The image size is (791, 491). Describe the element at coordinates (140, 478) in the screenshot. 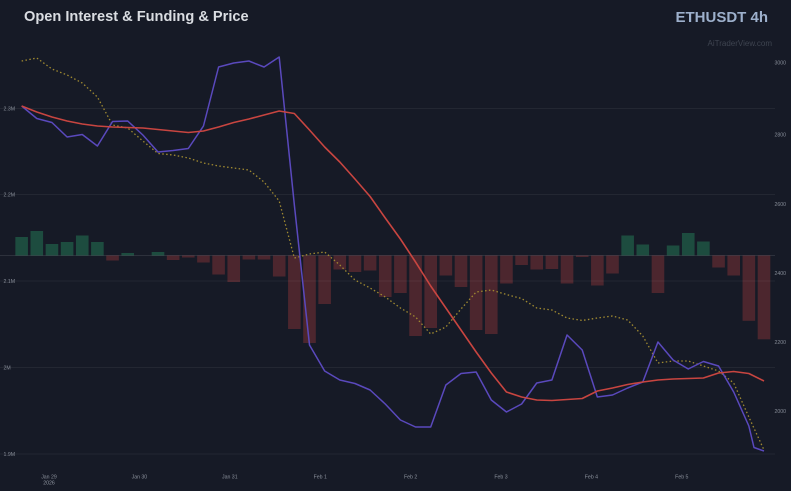

I see `svg-text: Jan 30` at that location.